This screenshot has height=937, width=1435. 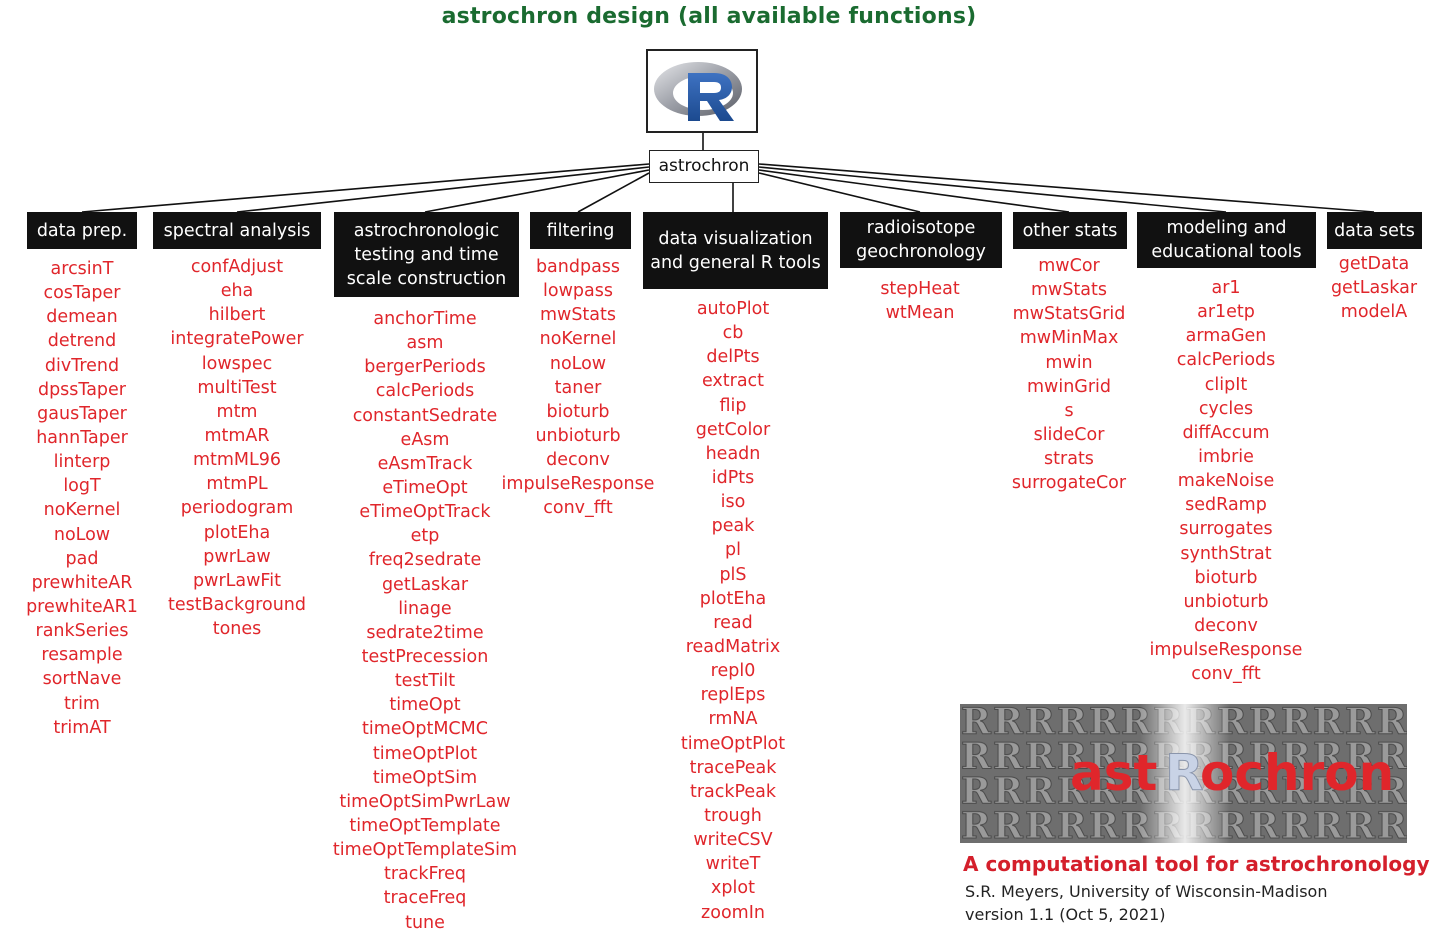 What do you see at coordinates (1113, 773) in the screenshot?
I see `logo-text-left: ast` at bounding box center [1113, 773].